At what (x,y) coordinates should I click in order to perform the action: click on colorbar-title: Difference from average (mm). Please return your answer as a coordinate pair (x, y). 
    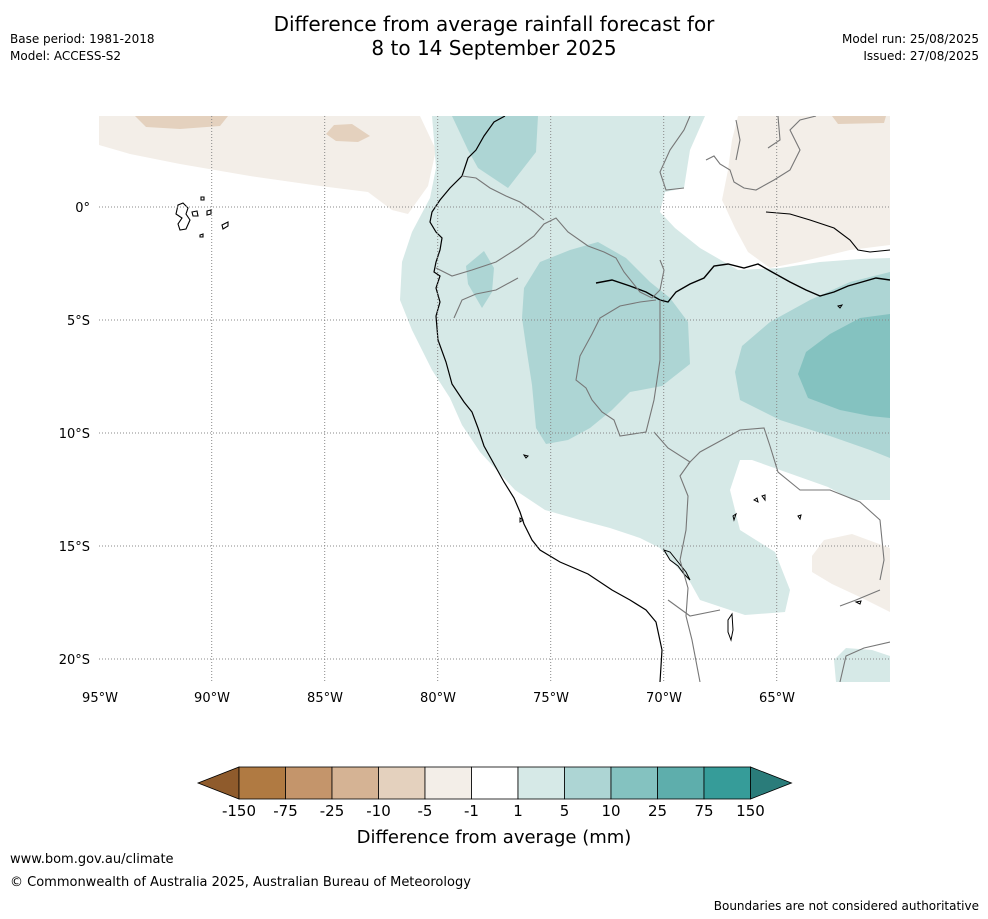
    Looking at the image, I should click on (494, 837).